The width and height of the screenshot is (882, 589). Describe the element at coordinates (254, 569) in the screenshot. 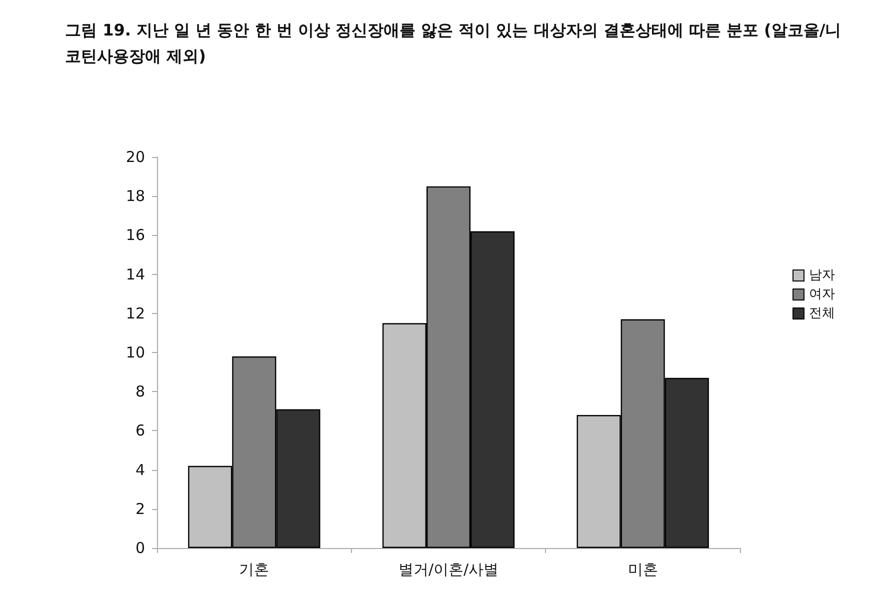

I see `x-tick-label: 기혼` at that location.